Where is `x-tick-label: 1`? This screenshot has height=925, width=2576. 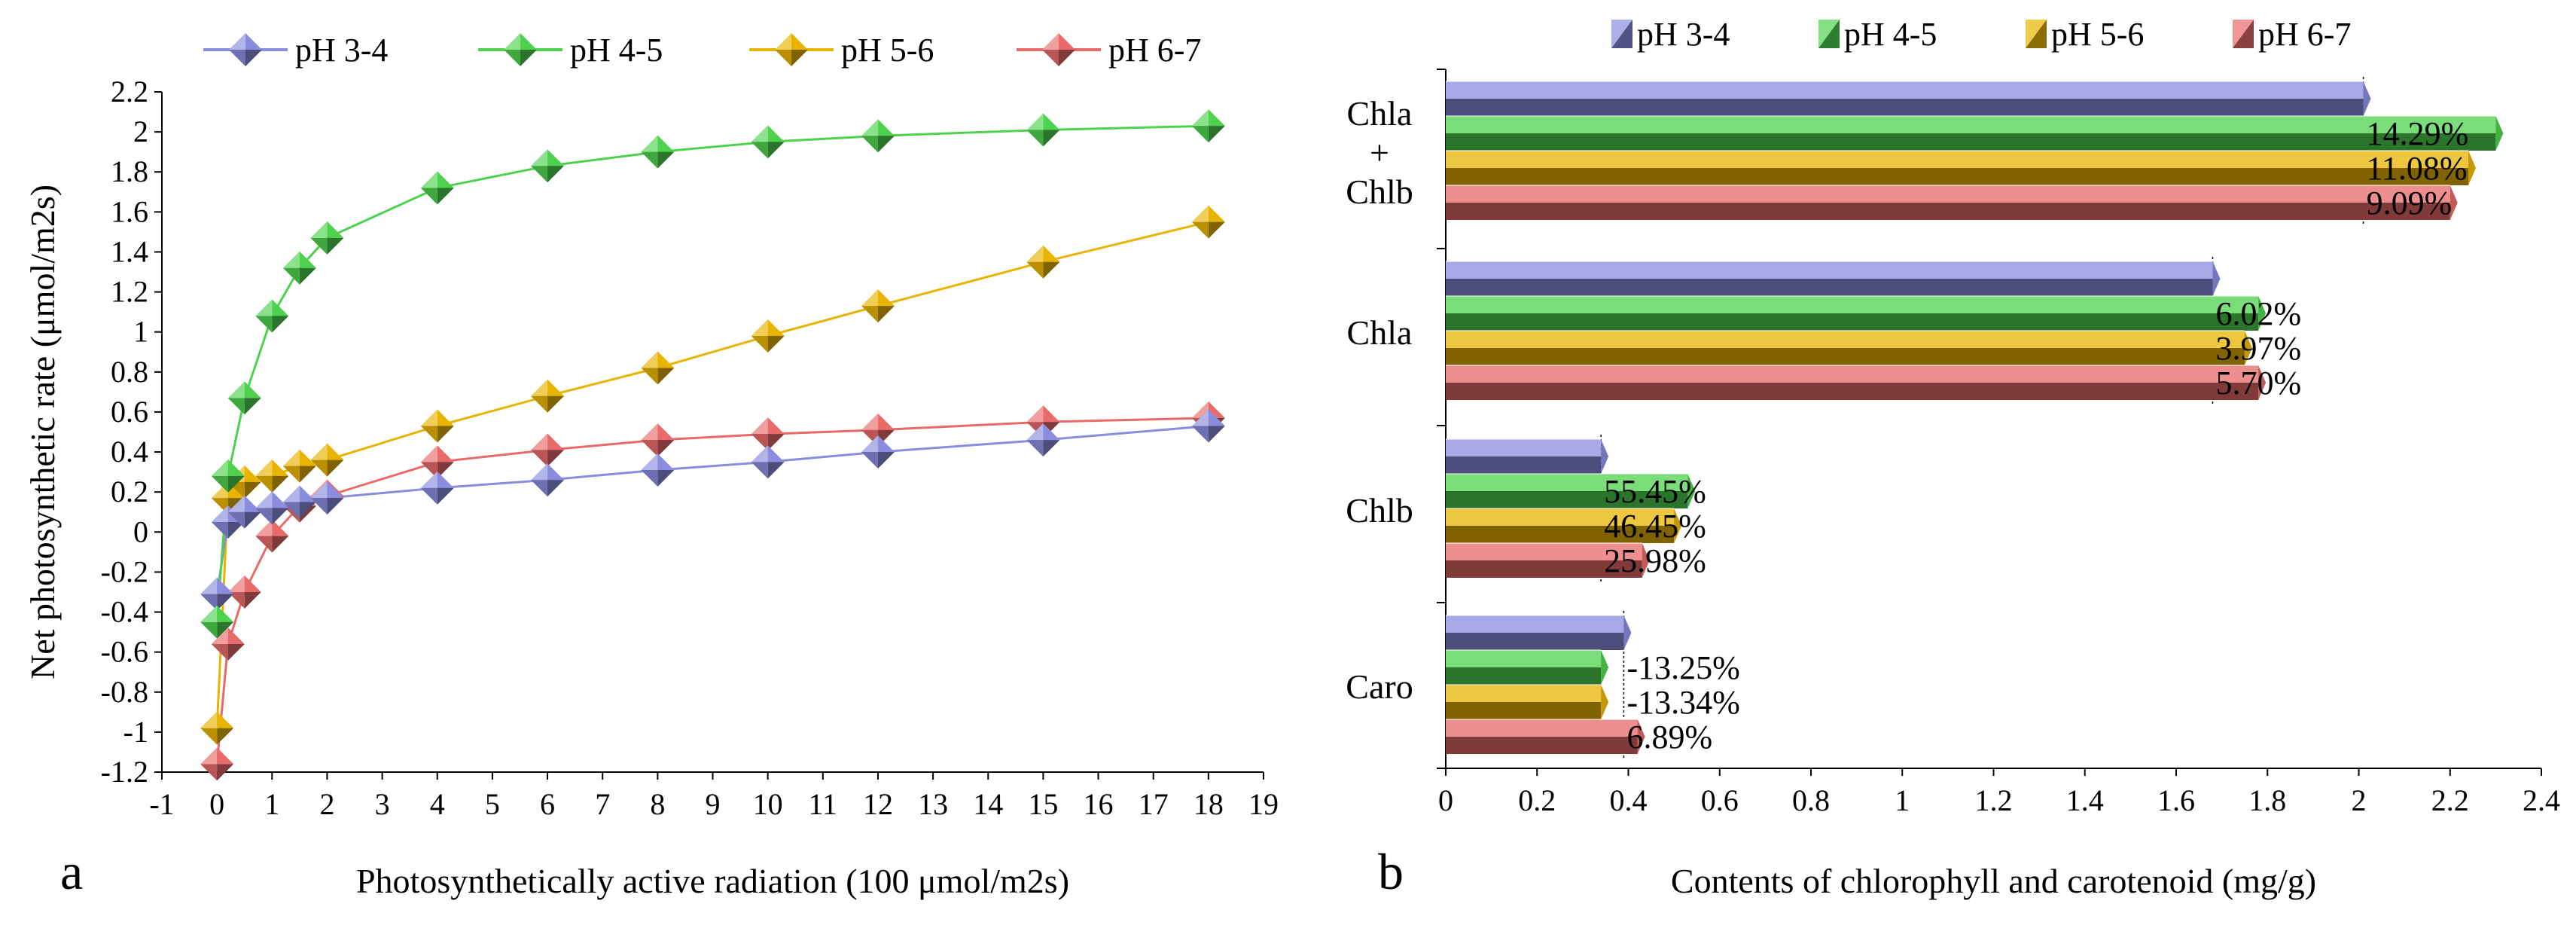
x-tick-label: 1 is located at coordinates (1902, 800).